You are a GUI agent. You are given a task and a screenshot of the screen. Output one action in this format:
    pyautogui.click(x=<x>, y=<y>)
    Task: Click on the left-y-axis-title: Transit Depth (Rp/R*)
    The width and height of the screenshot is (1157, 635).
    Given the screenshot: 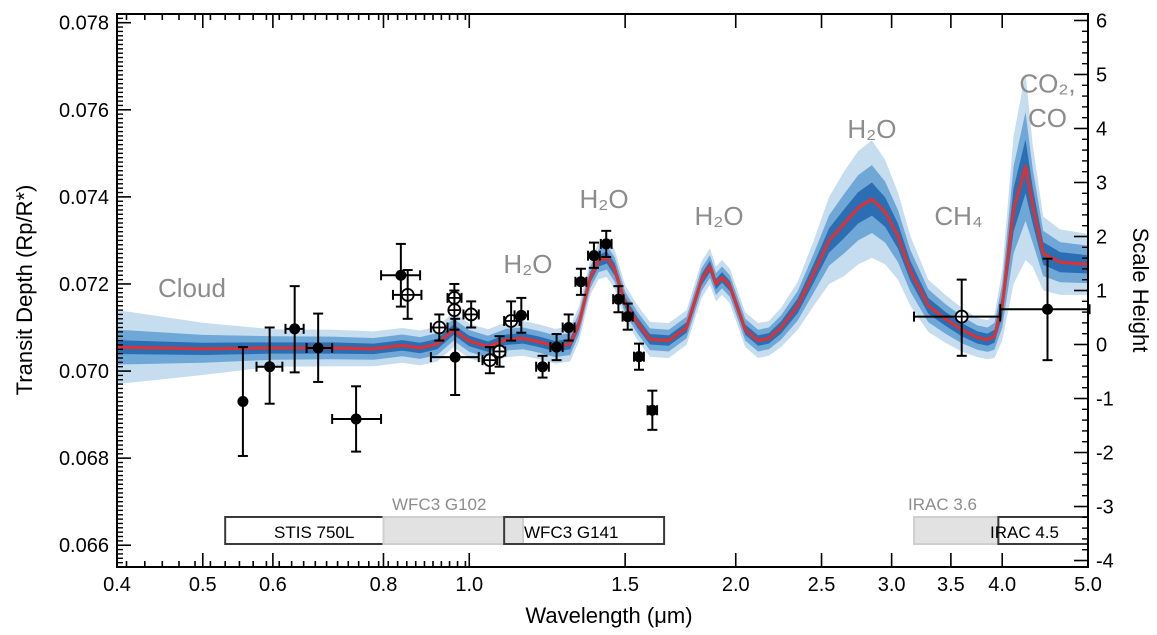 What is the action you would take?
    pyautogui.click(x=24, y=290)
    